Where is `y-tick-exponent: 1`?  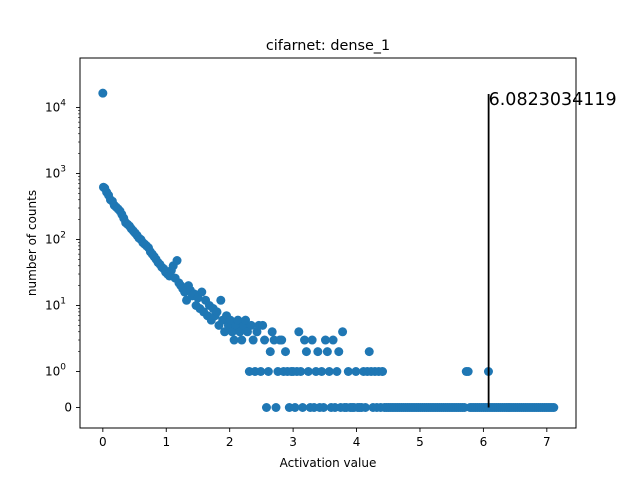 y-tick-exponent: 1 is located at coordinates (63, 302).